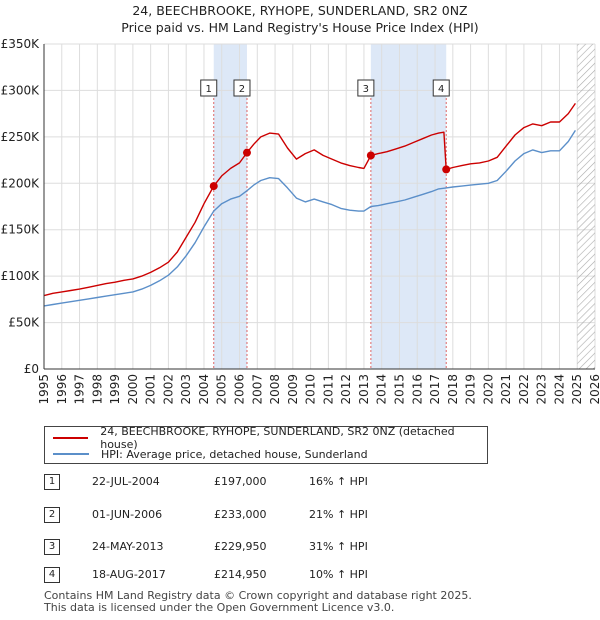 Image resolution: width=600 pixels, height=620 pixels. I want to click on x-tick-label: 2001, so click(151, 389).